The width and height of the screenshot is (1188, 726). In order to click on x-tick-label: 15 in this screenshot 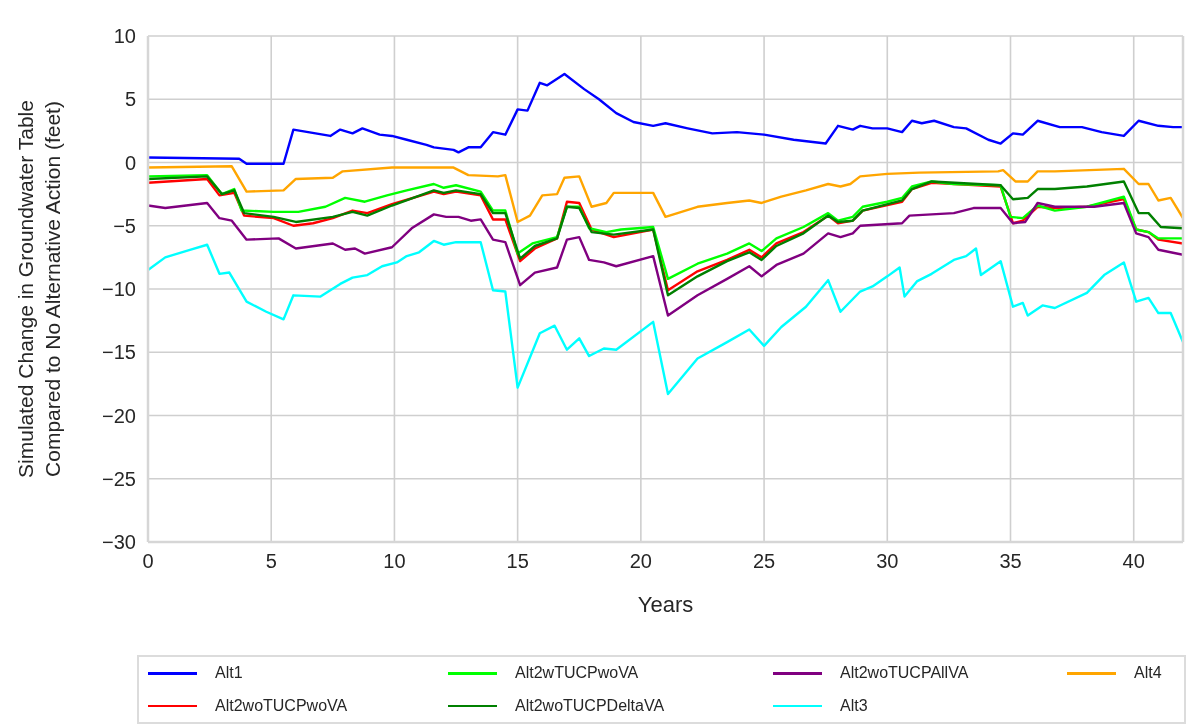, I will do `click(517, 561)`.